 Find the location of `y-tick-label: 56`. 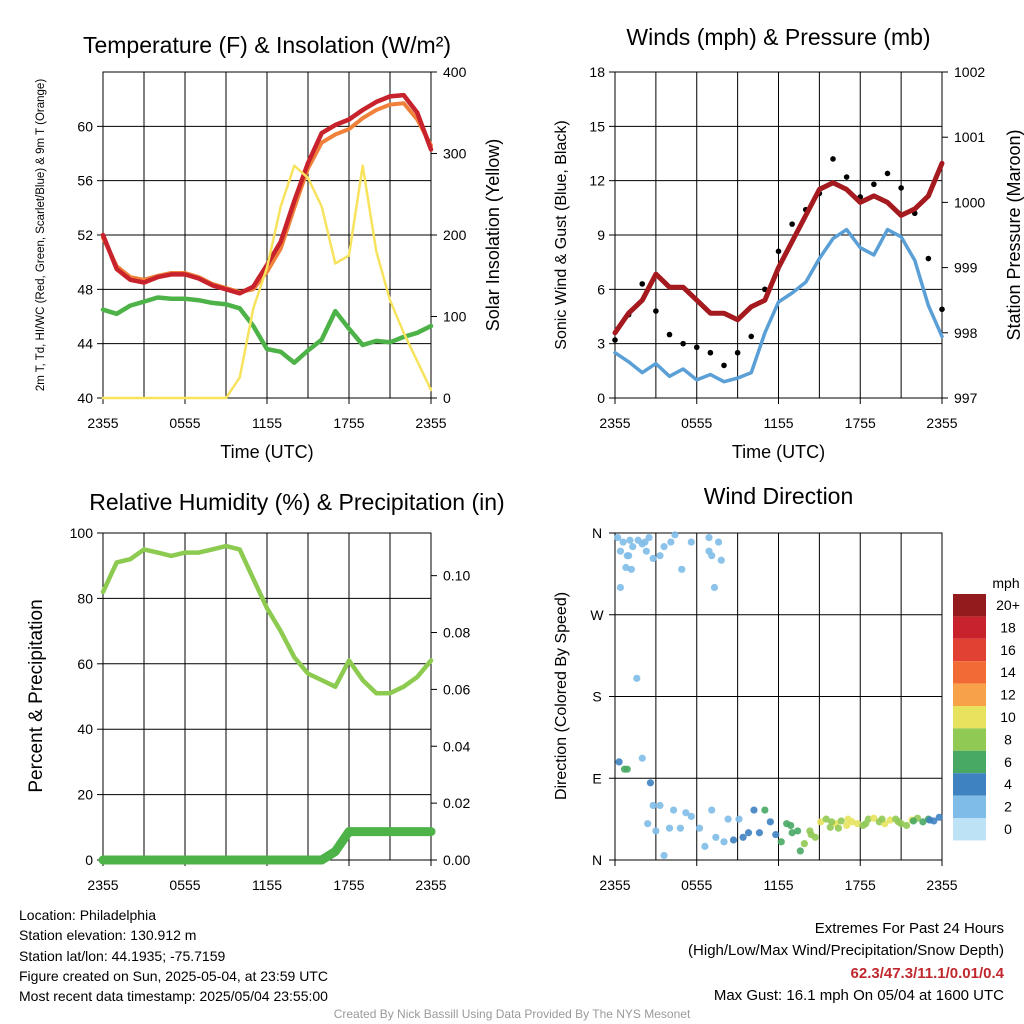

y-tick-label: 56 is located at coordinates (85, 181).